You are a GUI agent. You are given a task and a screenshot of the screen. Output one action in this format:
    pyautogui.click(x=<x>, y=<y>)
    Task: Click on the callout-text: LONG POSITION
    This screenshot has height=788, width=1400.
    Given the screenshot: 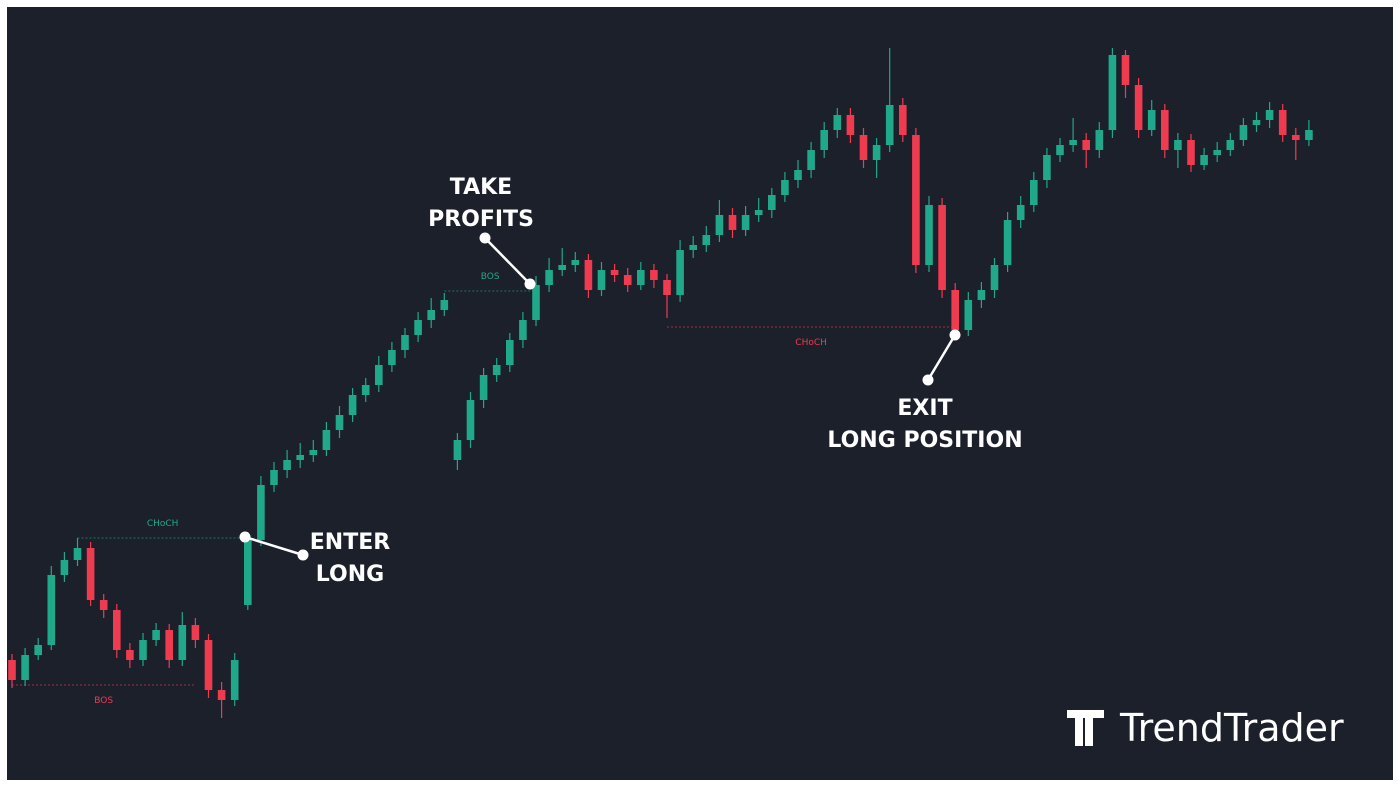 What is the action you would take?
    pyautogui.click(x=924, y=440)
    